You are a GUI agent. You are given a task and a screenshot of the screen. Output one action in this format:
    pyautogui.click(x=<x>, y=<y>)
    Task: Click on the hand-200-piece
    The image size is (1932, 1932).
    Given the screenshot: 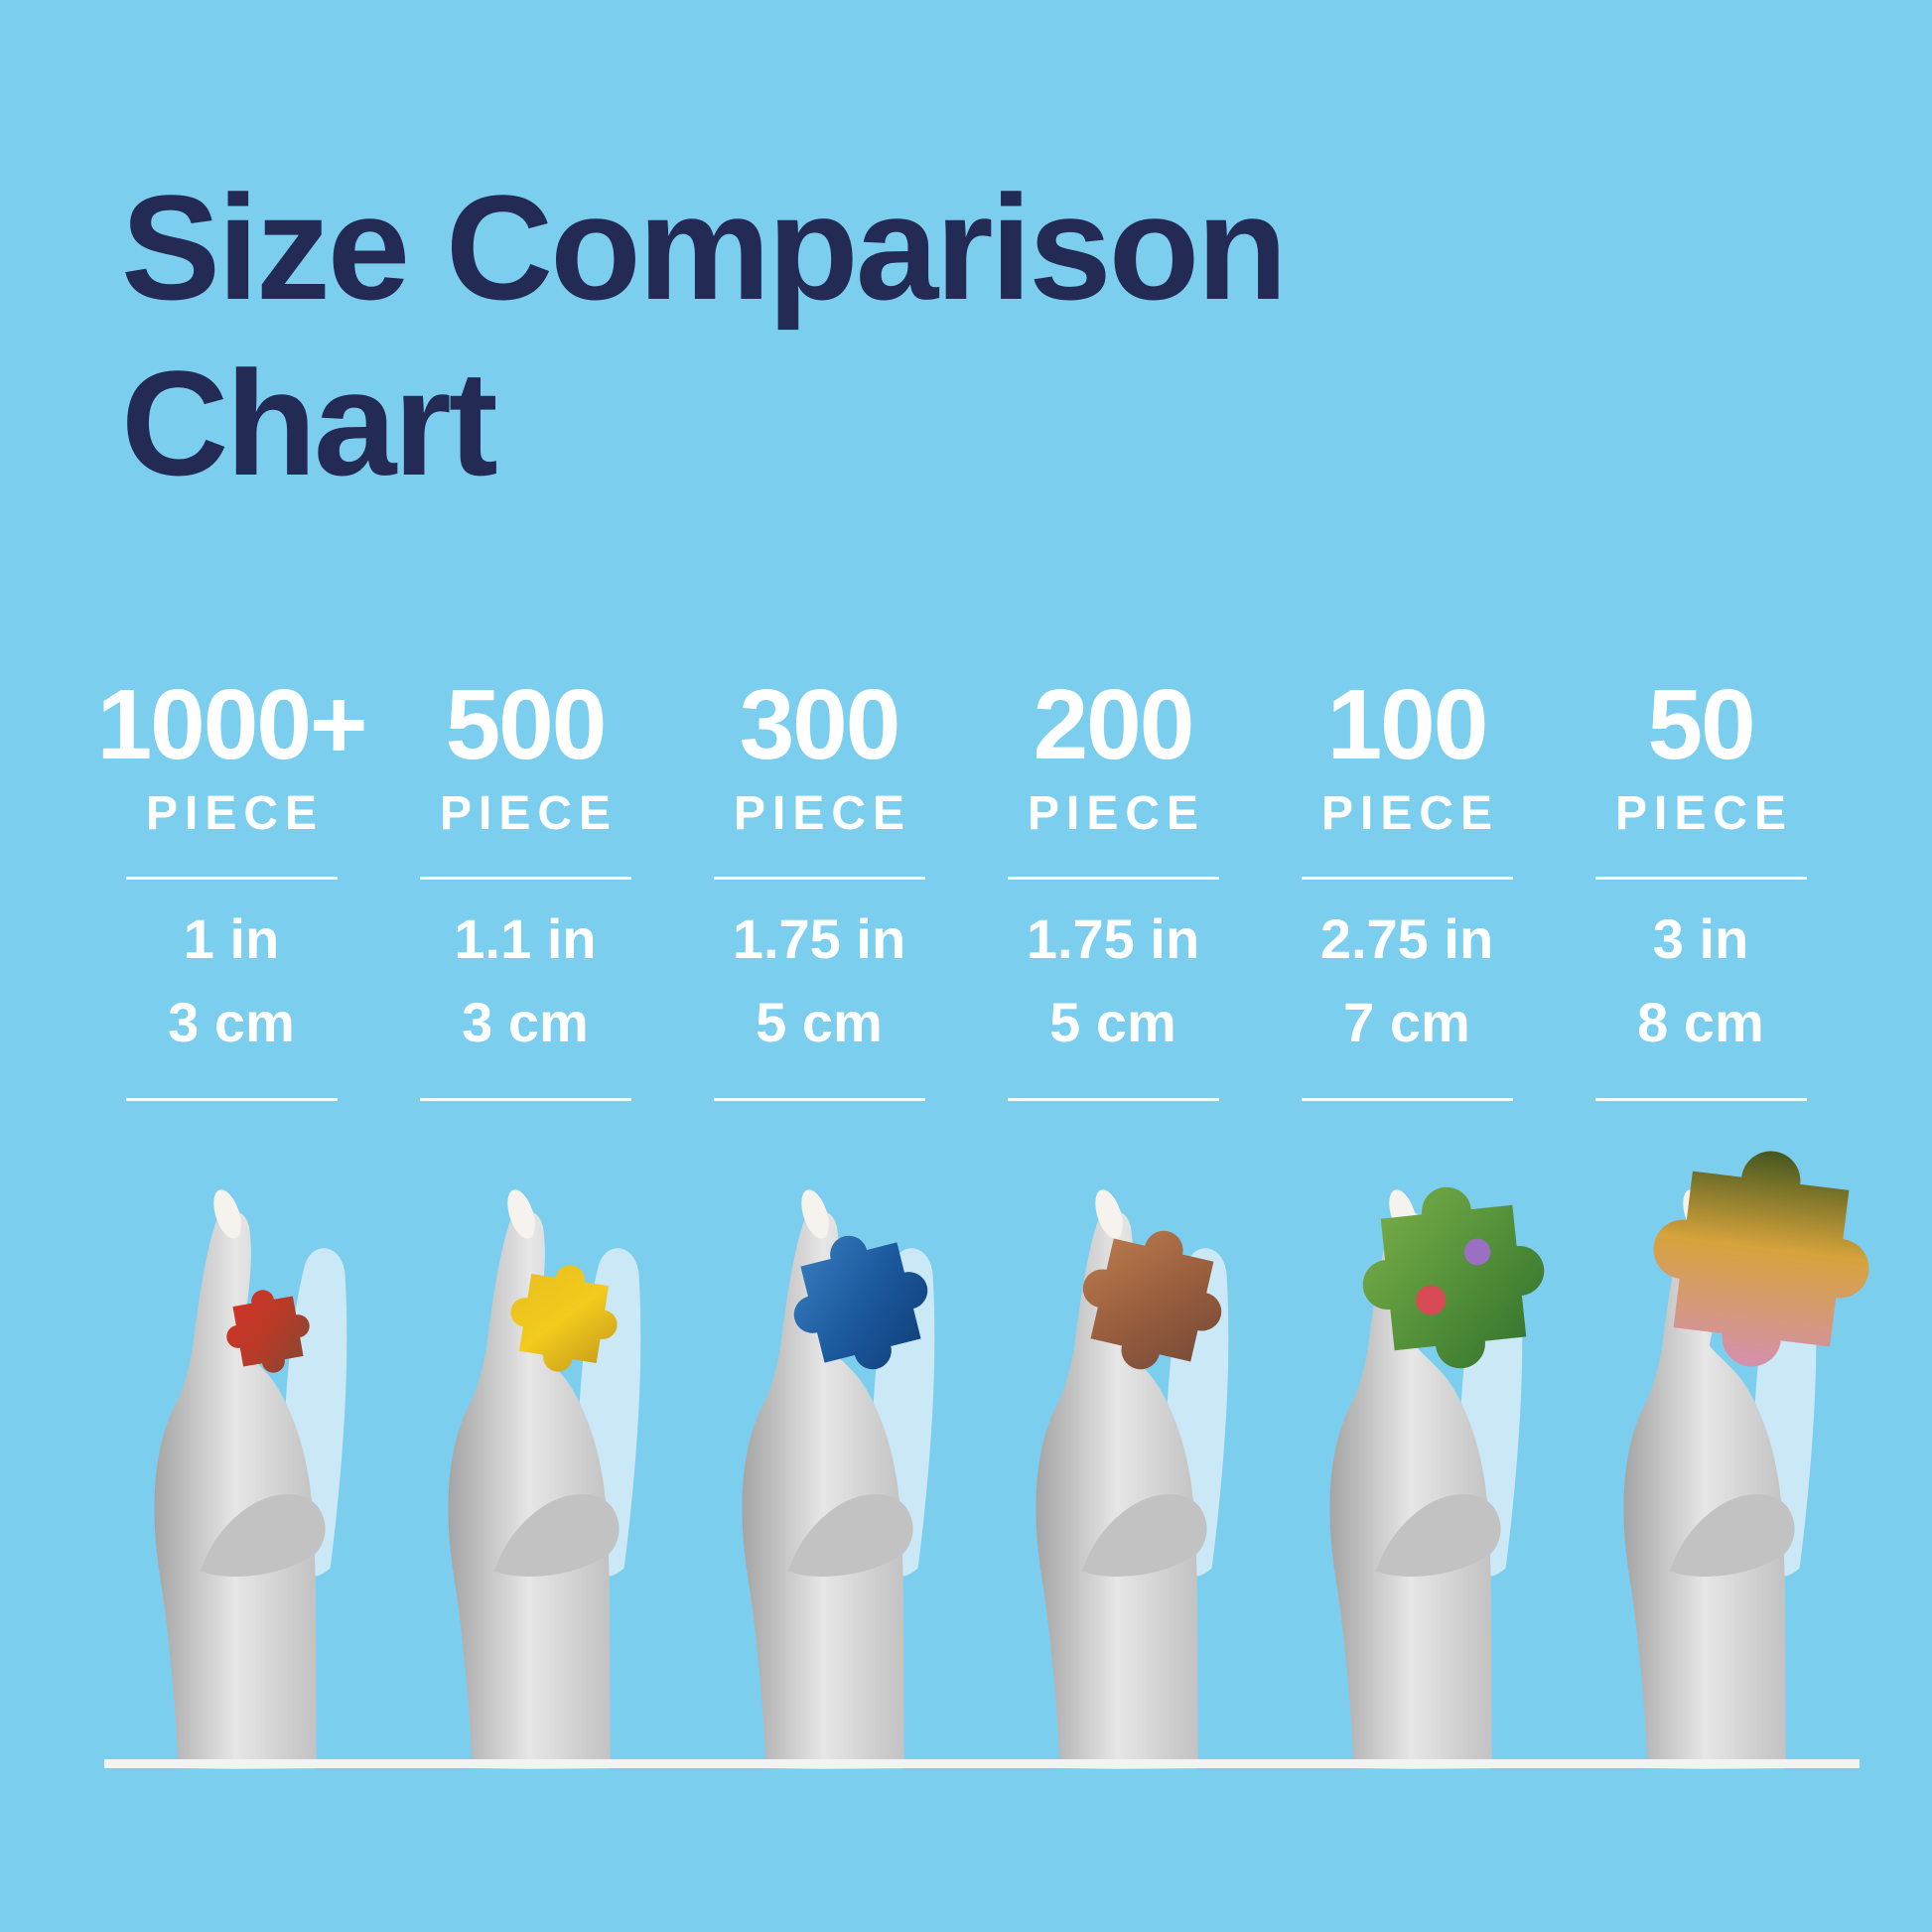 What is the action you would take?
    pyautogui.click(x=1113, y=1446)
    